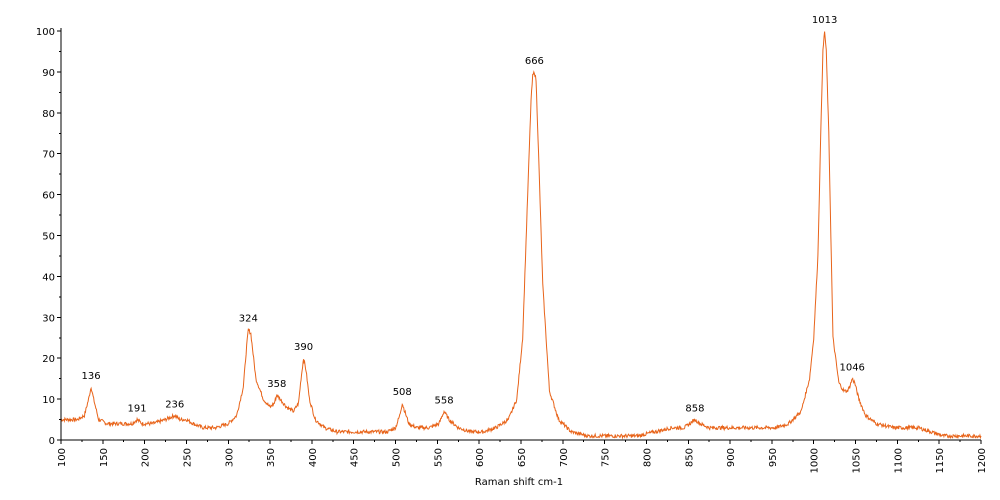 The height and width of the screenshot is (500, 1000). I want to click on peak-label: 1013, so click(824, 20).